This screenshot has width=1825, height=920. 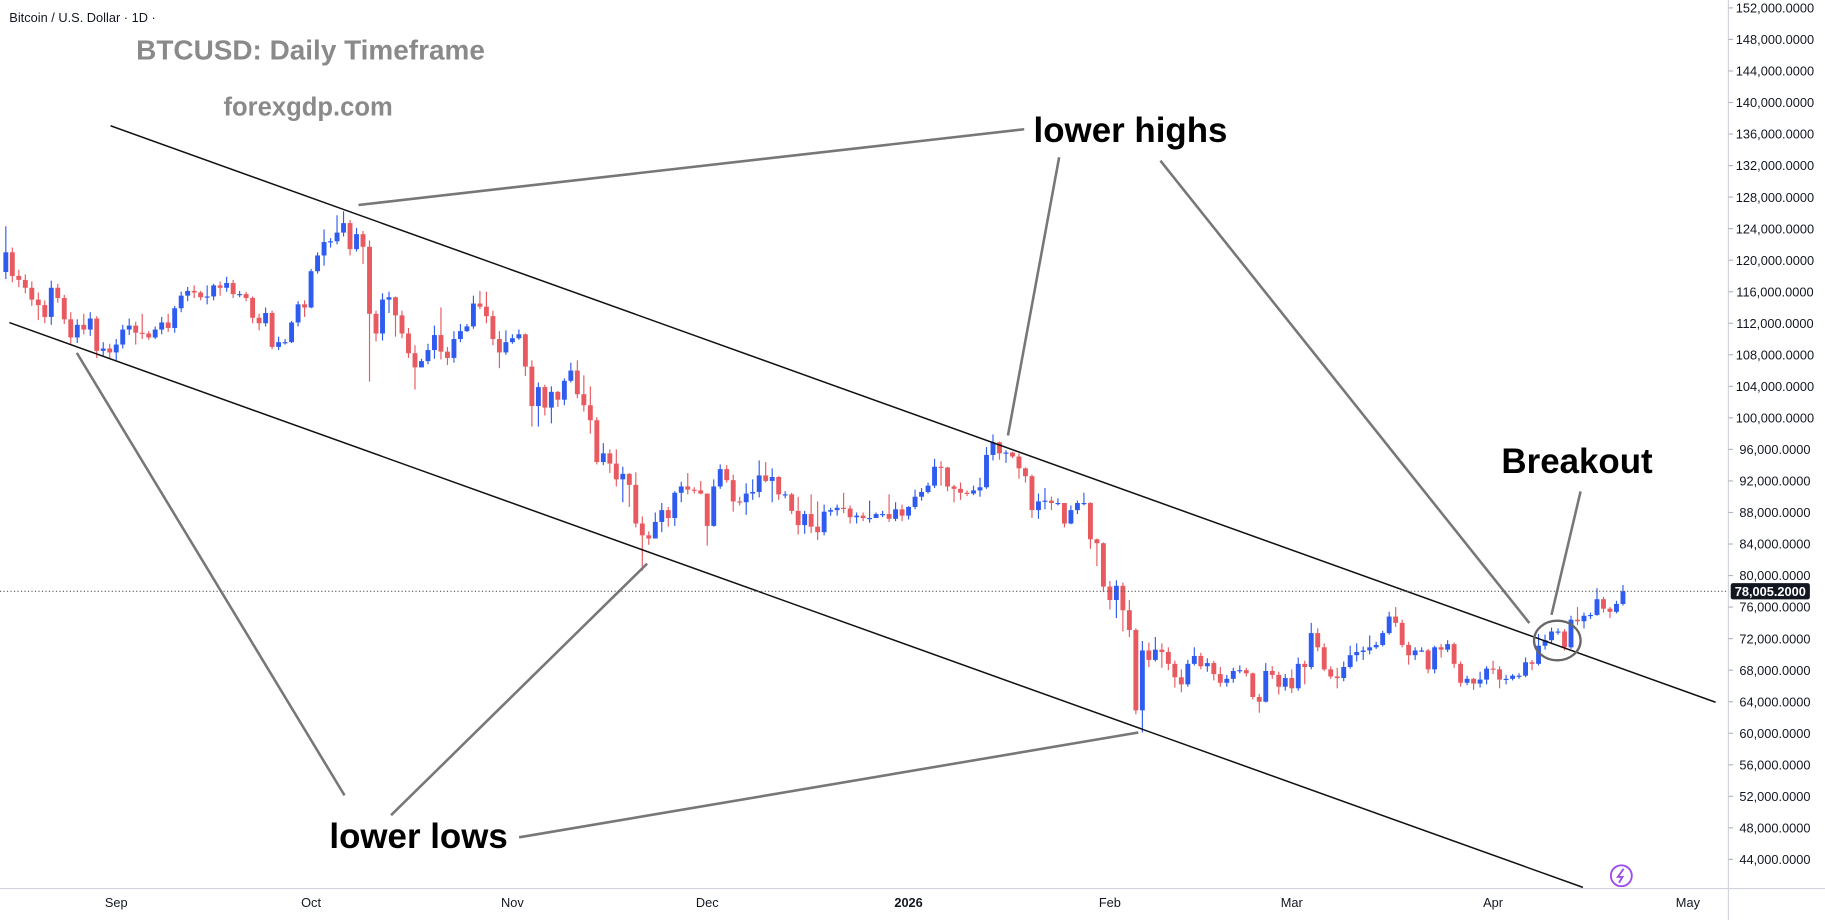 I want to click on y-tick-label: 128,000.0000, so click(x=1775, y=197).